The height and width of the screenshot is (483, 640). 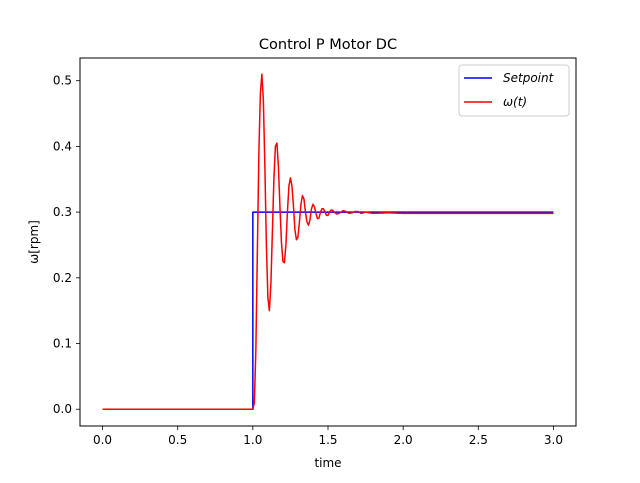 What do you see at coordinates (62, 81) in the screenshot?
I see `y-tick-label: 0.5` at bounding box center [62, 81].